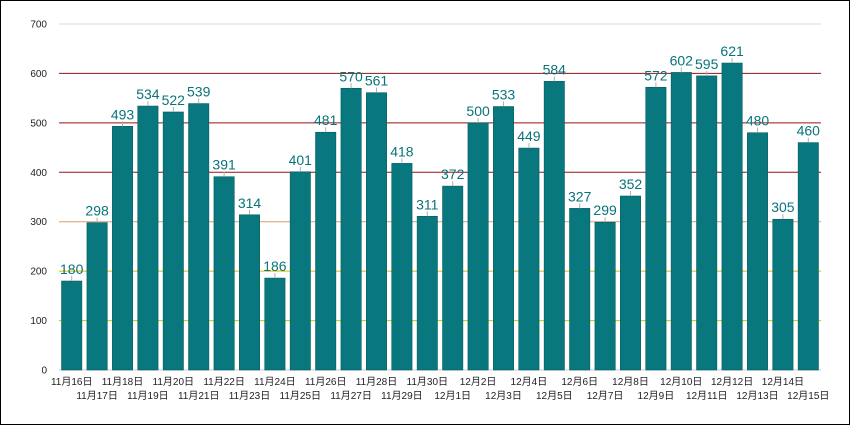 This screenshot has width=850, height=425. What do you see at coordinates (555, 69) in the screenshot?
I see `data-label: 584` at bounding box center [555, 69].